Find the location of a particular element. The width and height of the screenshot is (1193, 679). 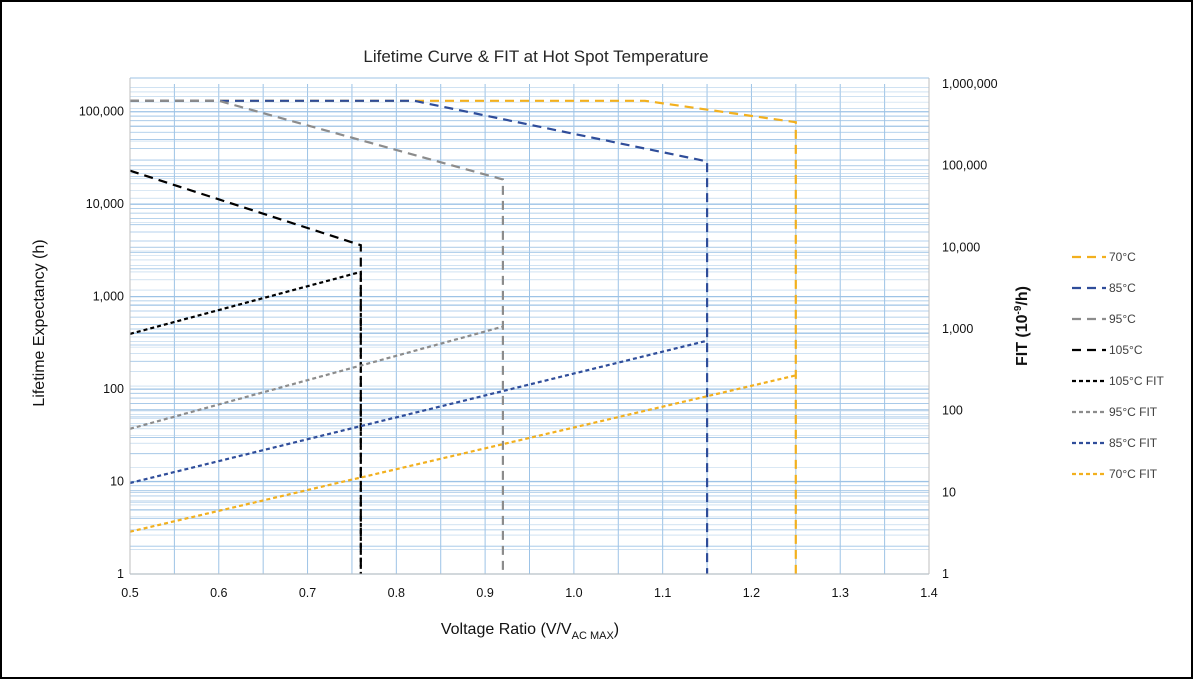

x-tick-label: 1.0 is located at coordinates (573, 593).